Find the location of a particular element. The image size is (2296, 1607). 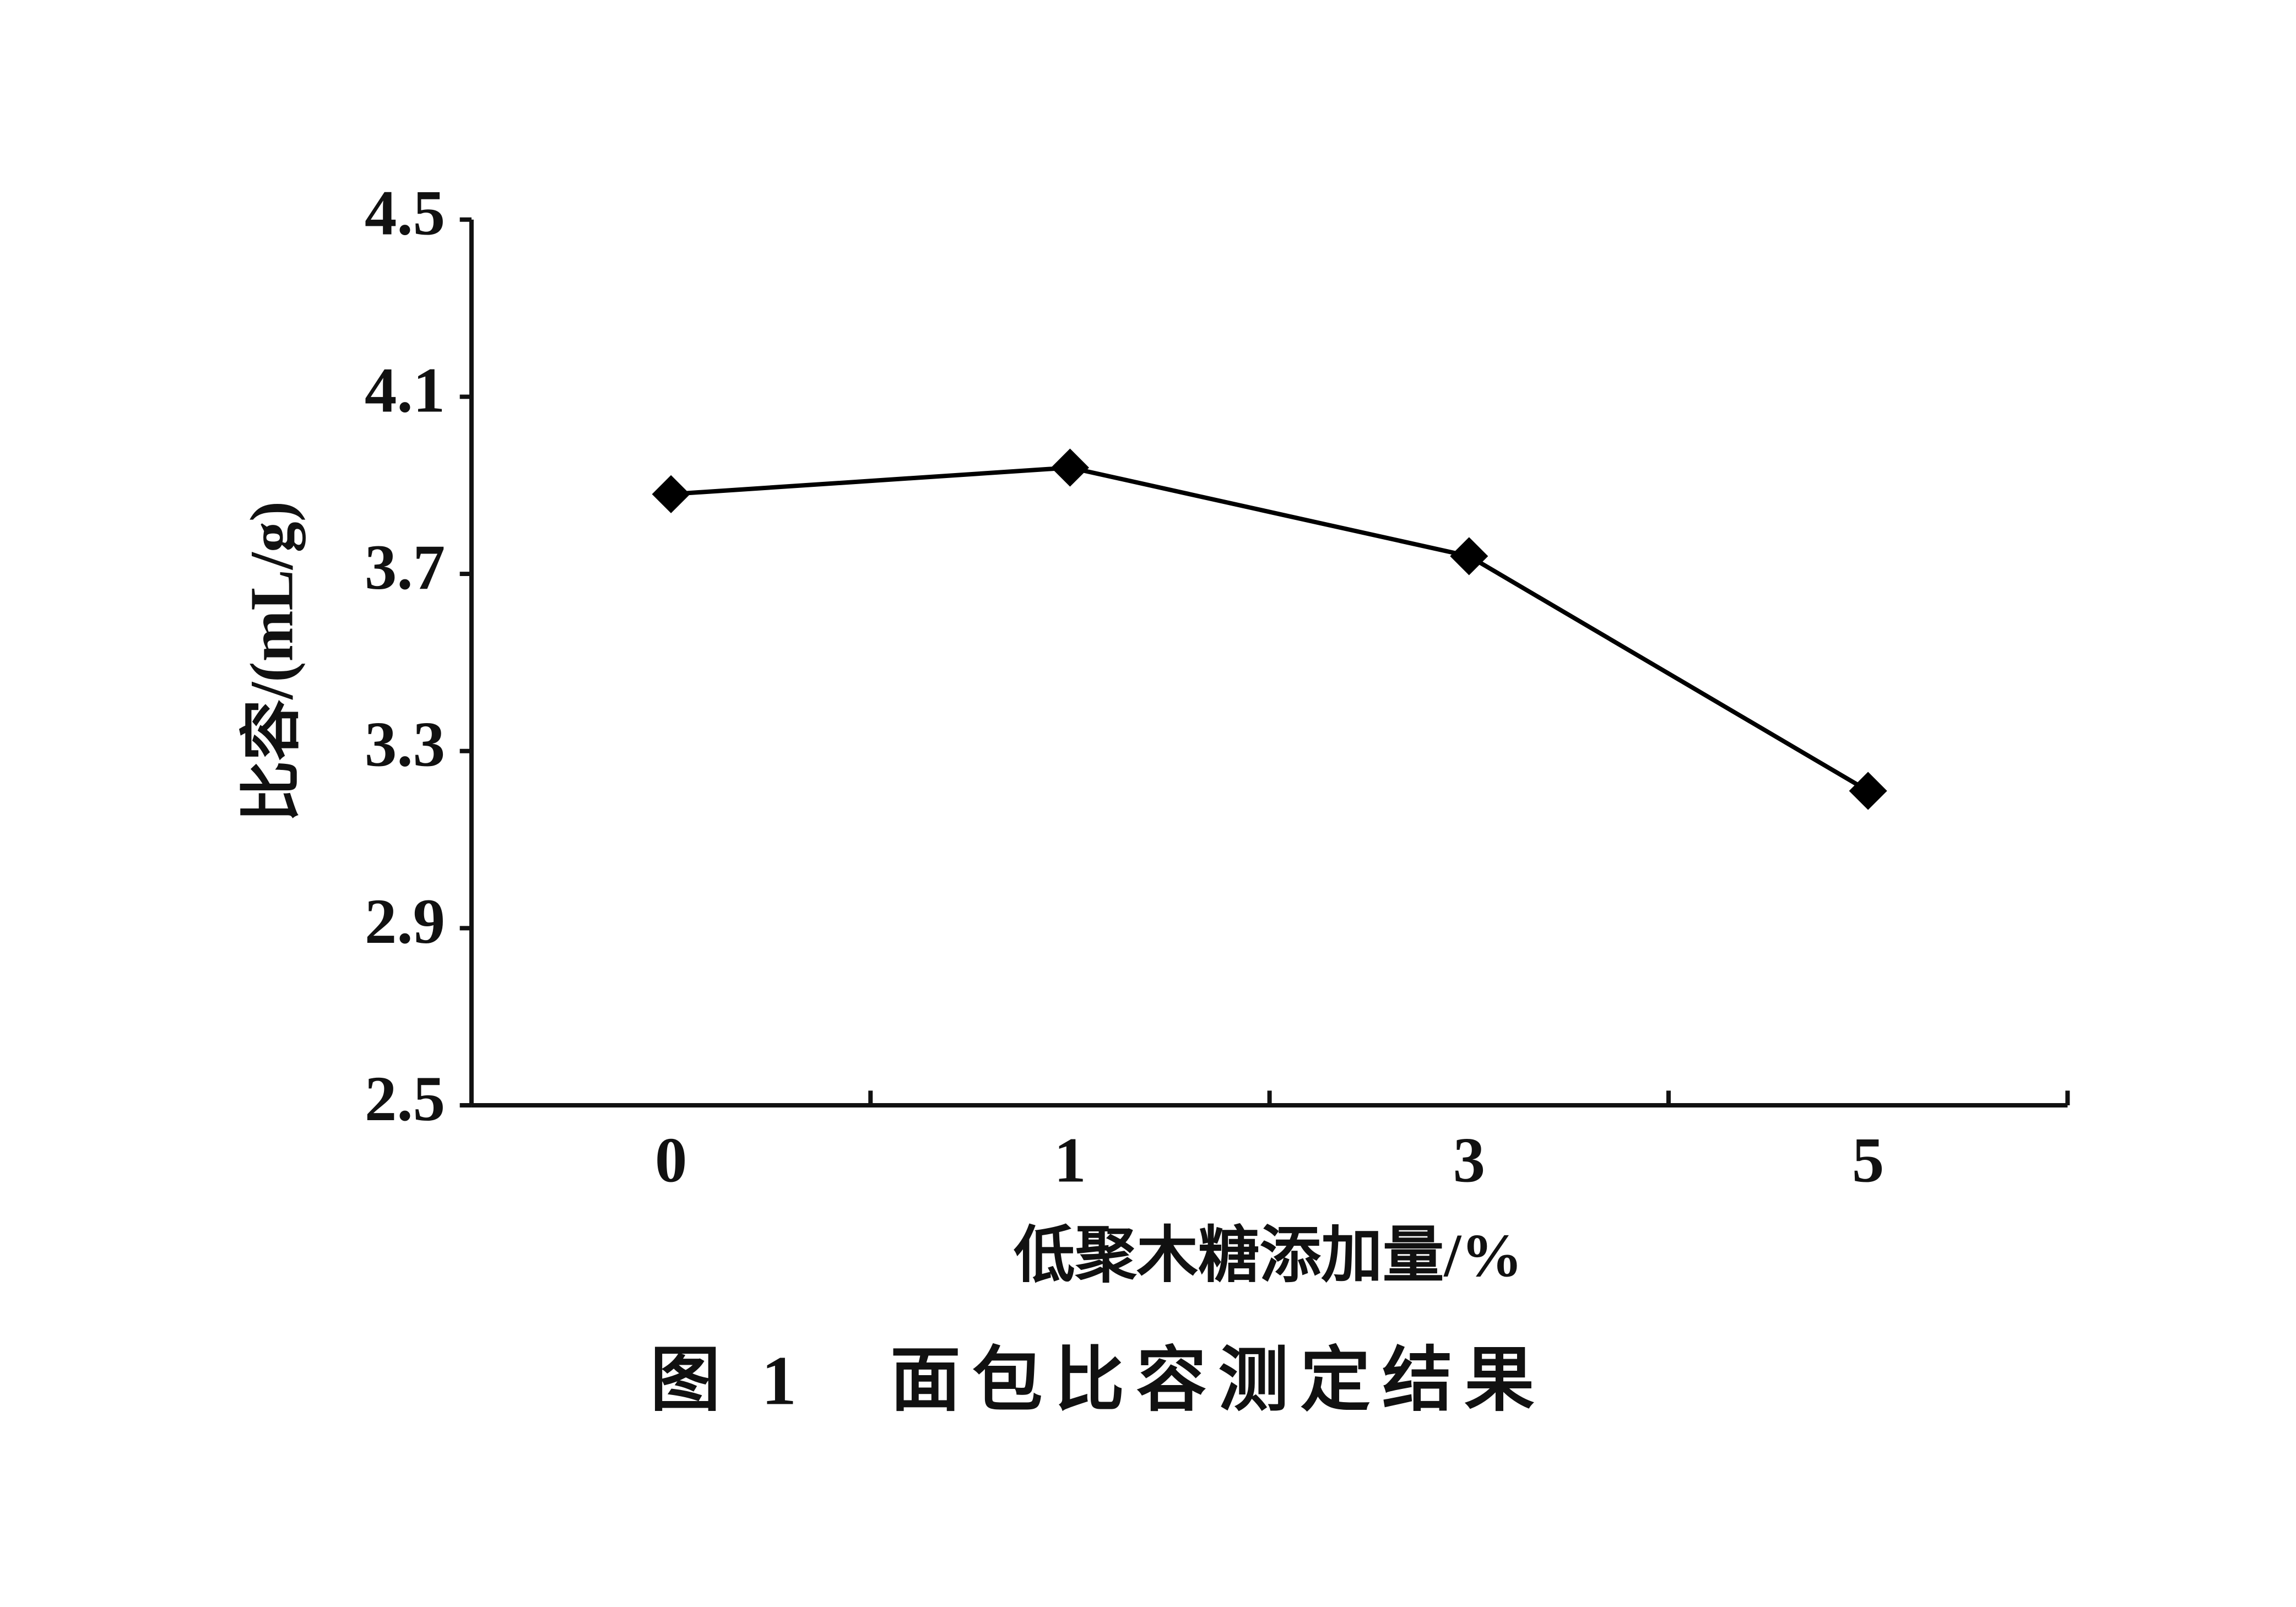

y-tick-label: 4.5 is located at coordinates (405, 213).